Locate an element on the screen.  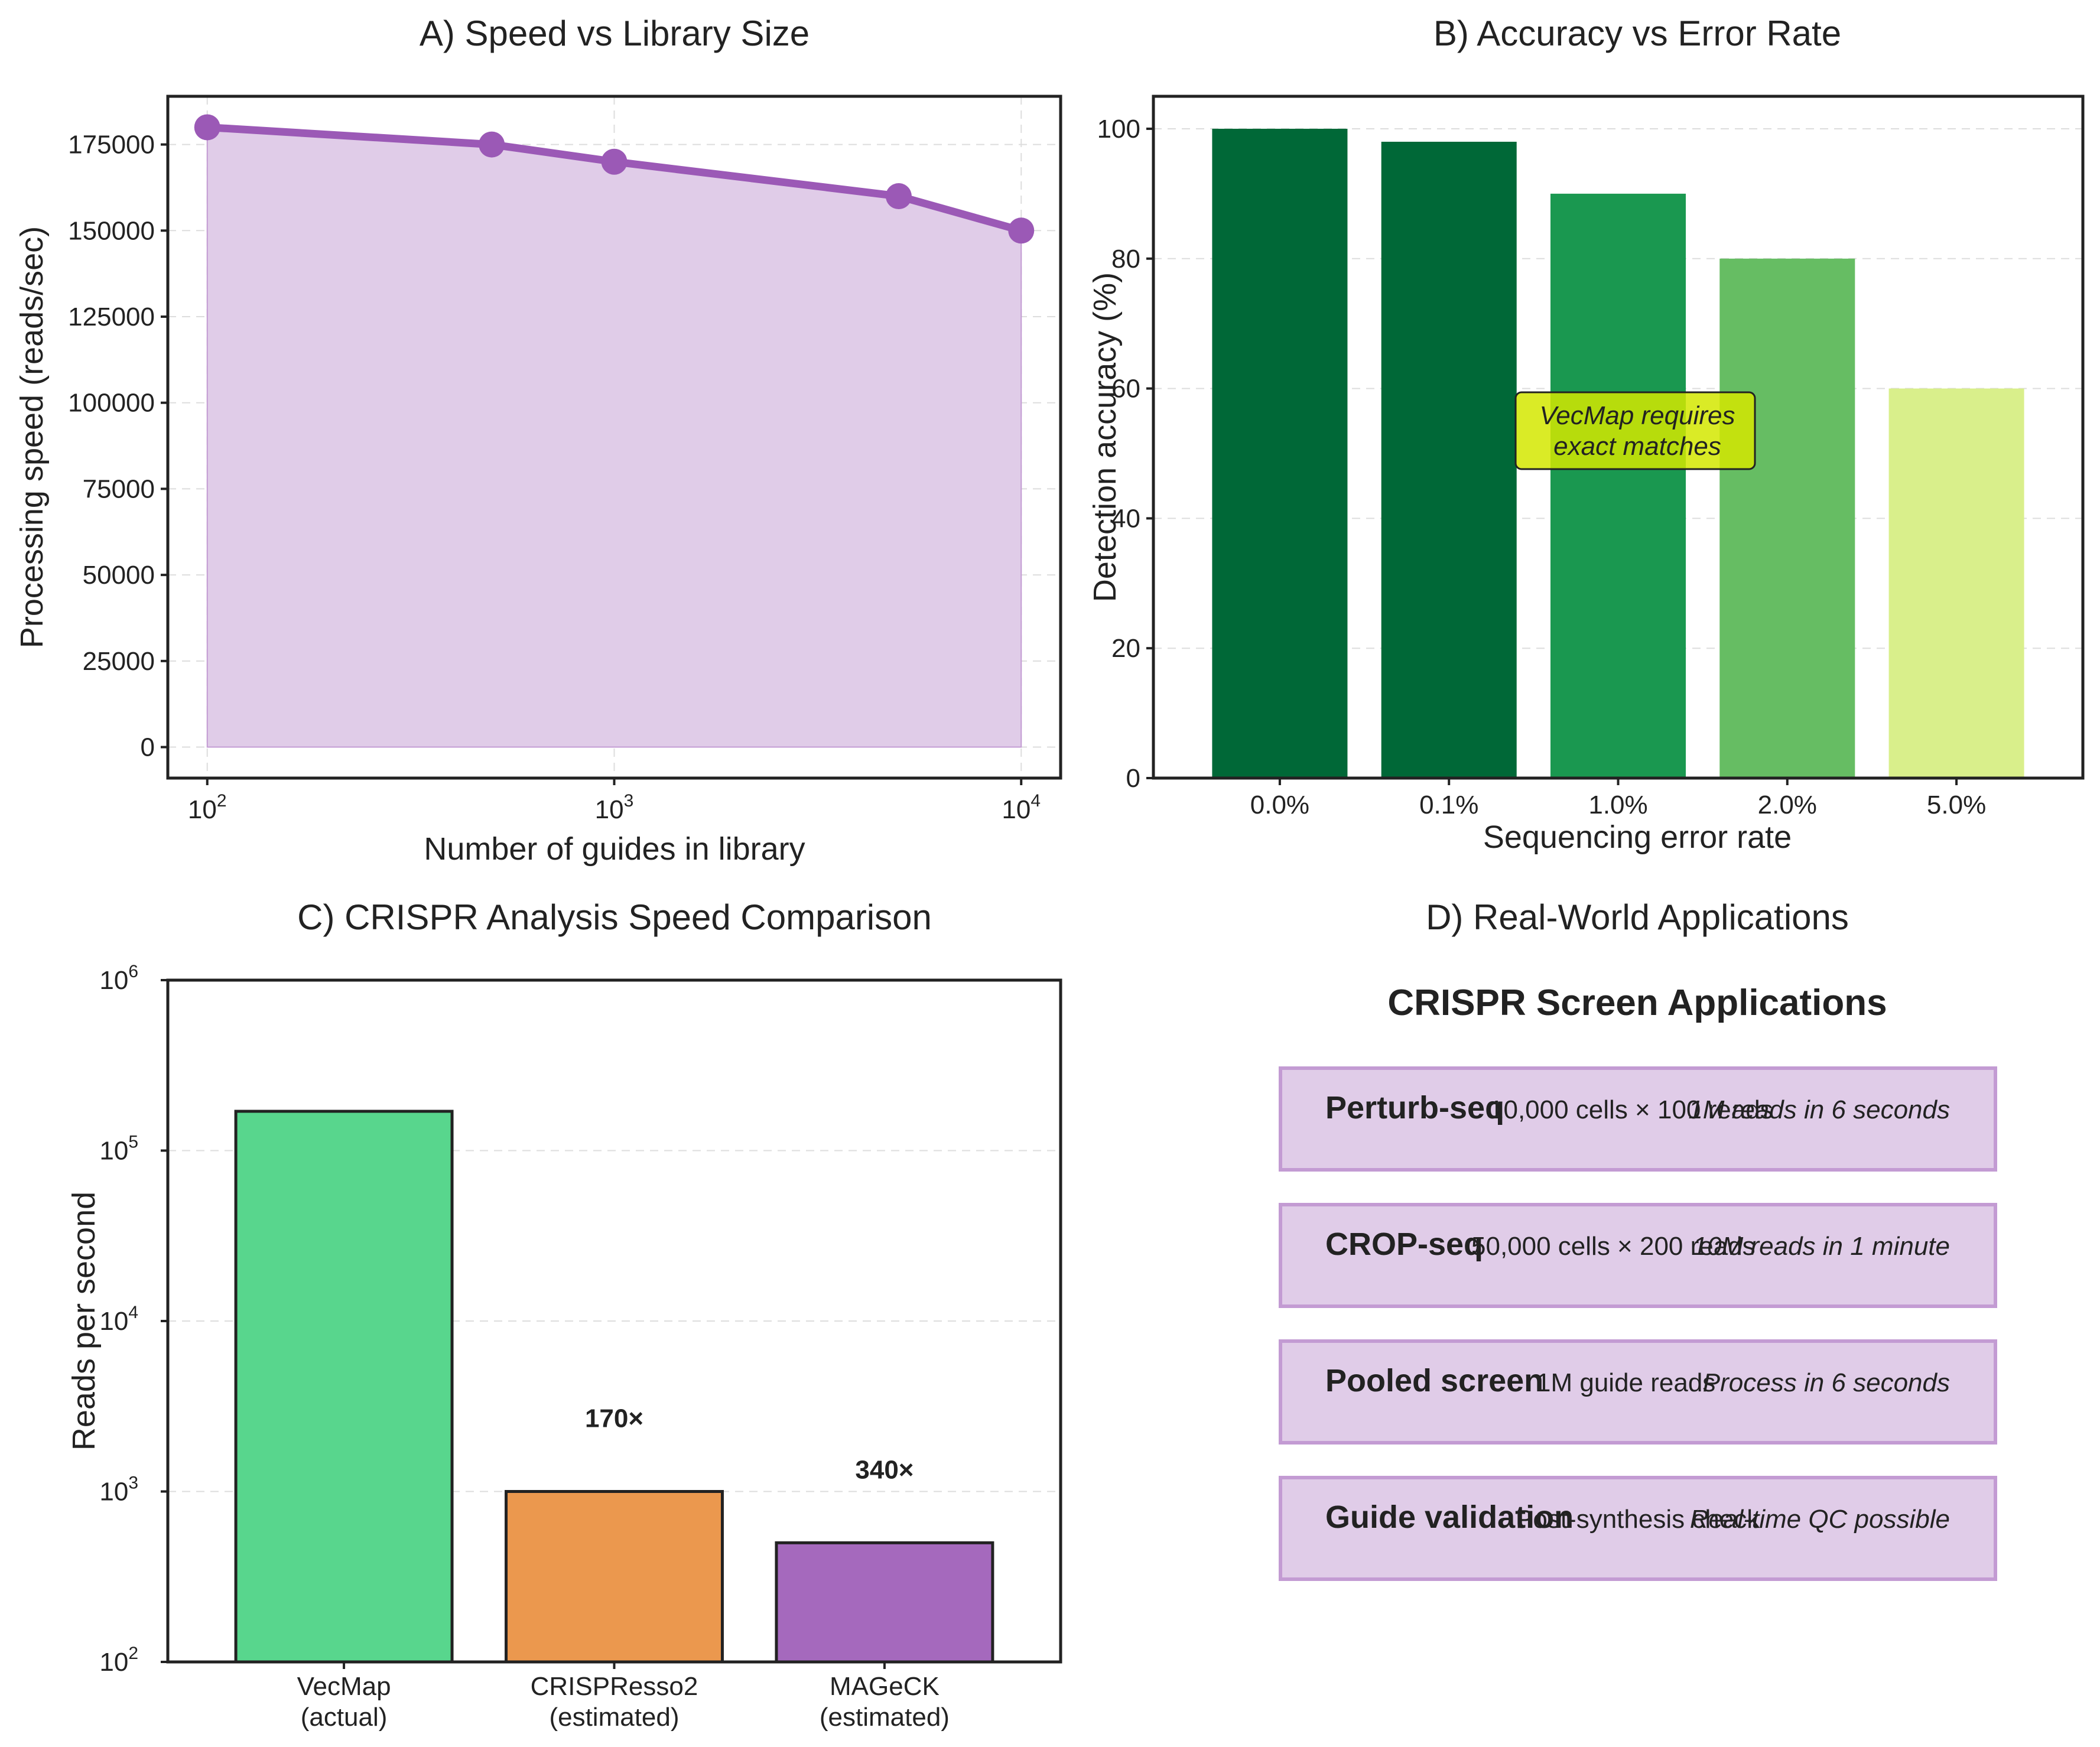
app-name: Perturb-seq is located at coordinates (1414, 1107).